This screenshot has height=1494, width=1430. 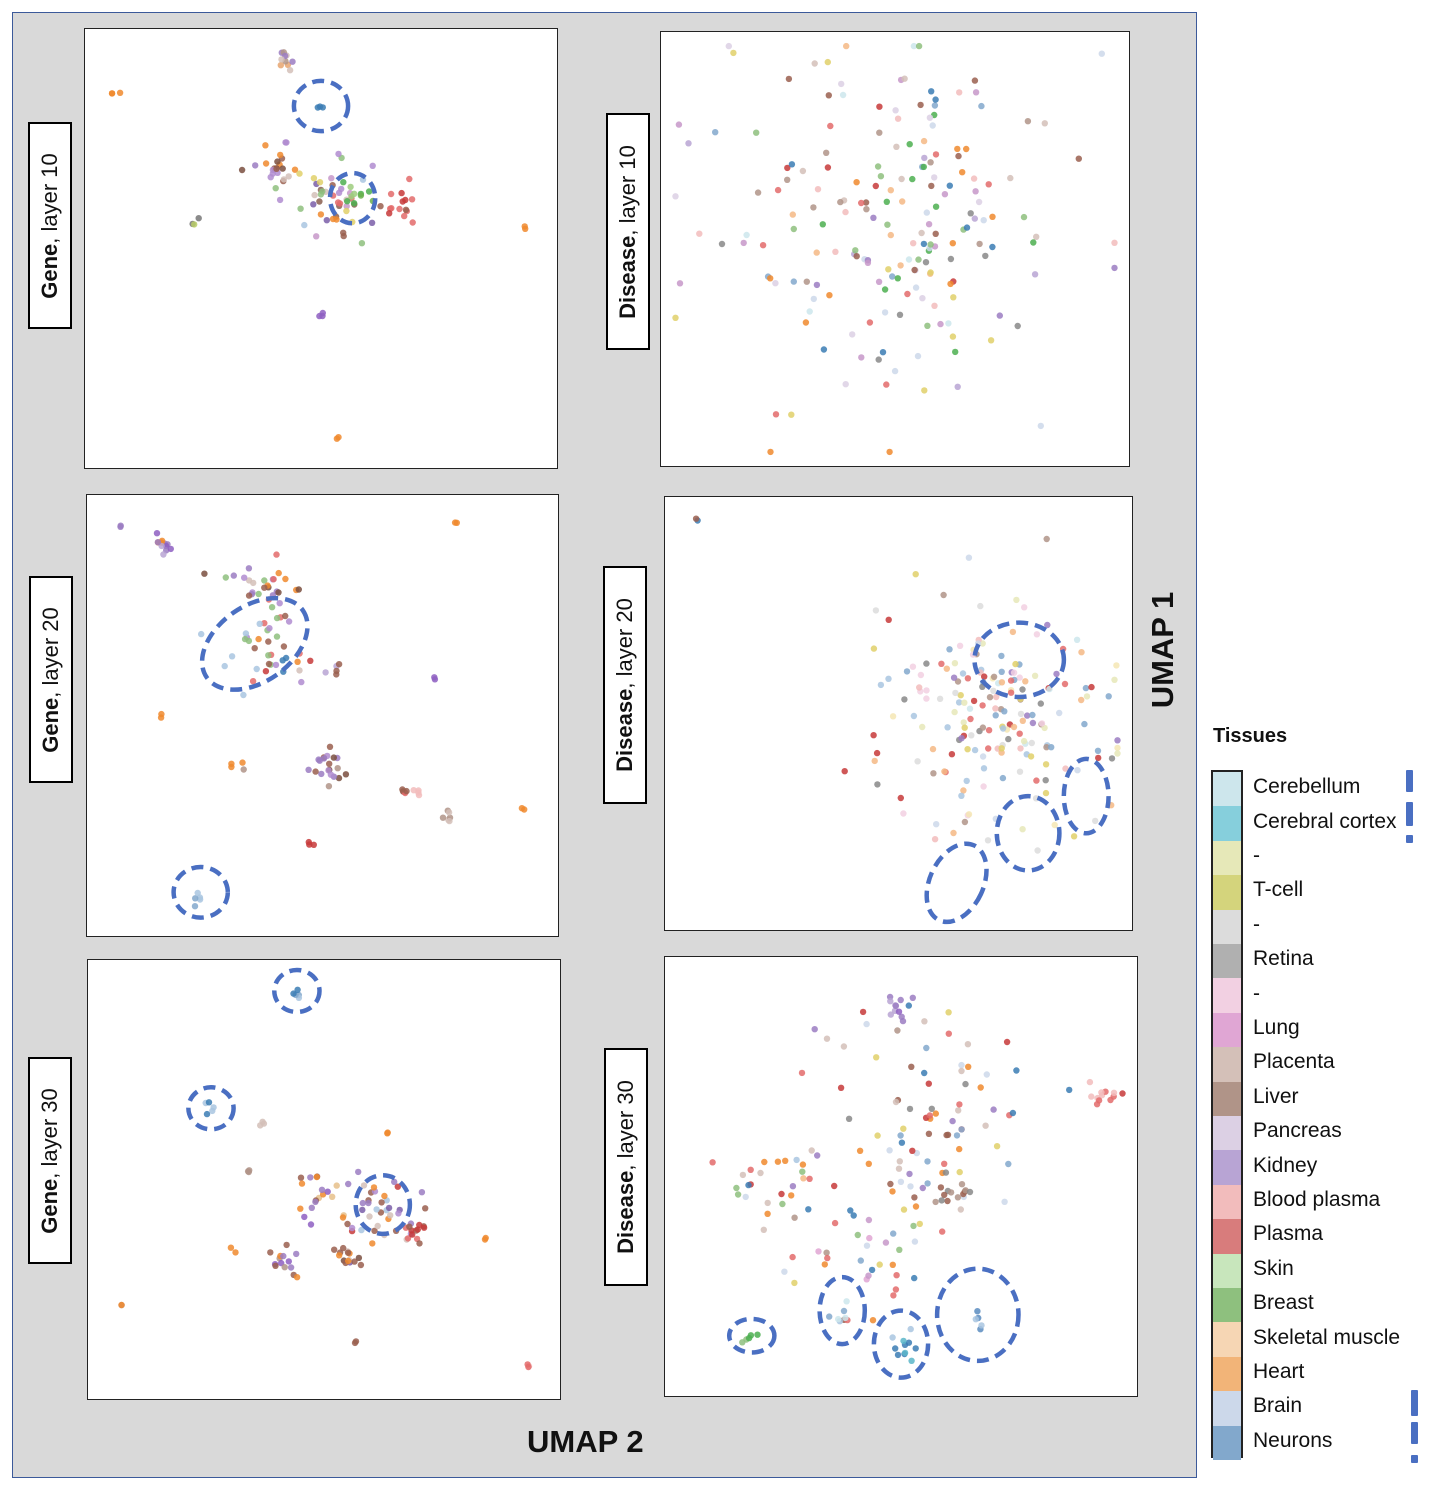 I want to click on label-gene-layer-30: Gene, layer 30, so click(x=50, y=1160).